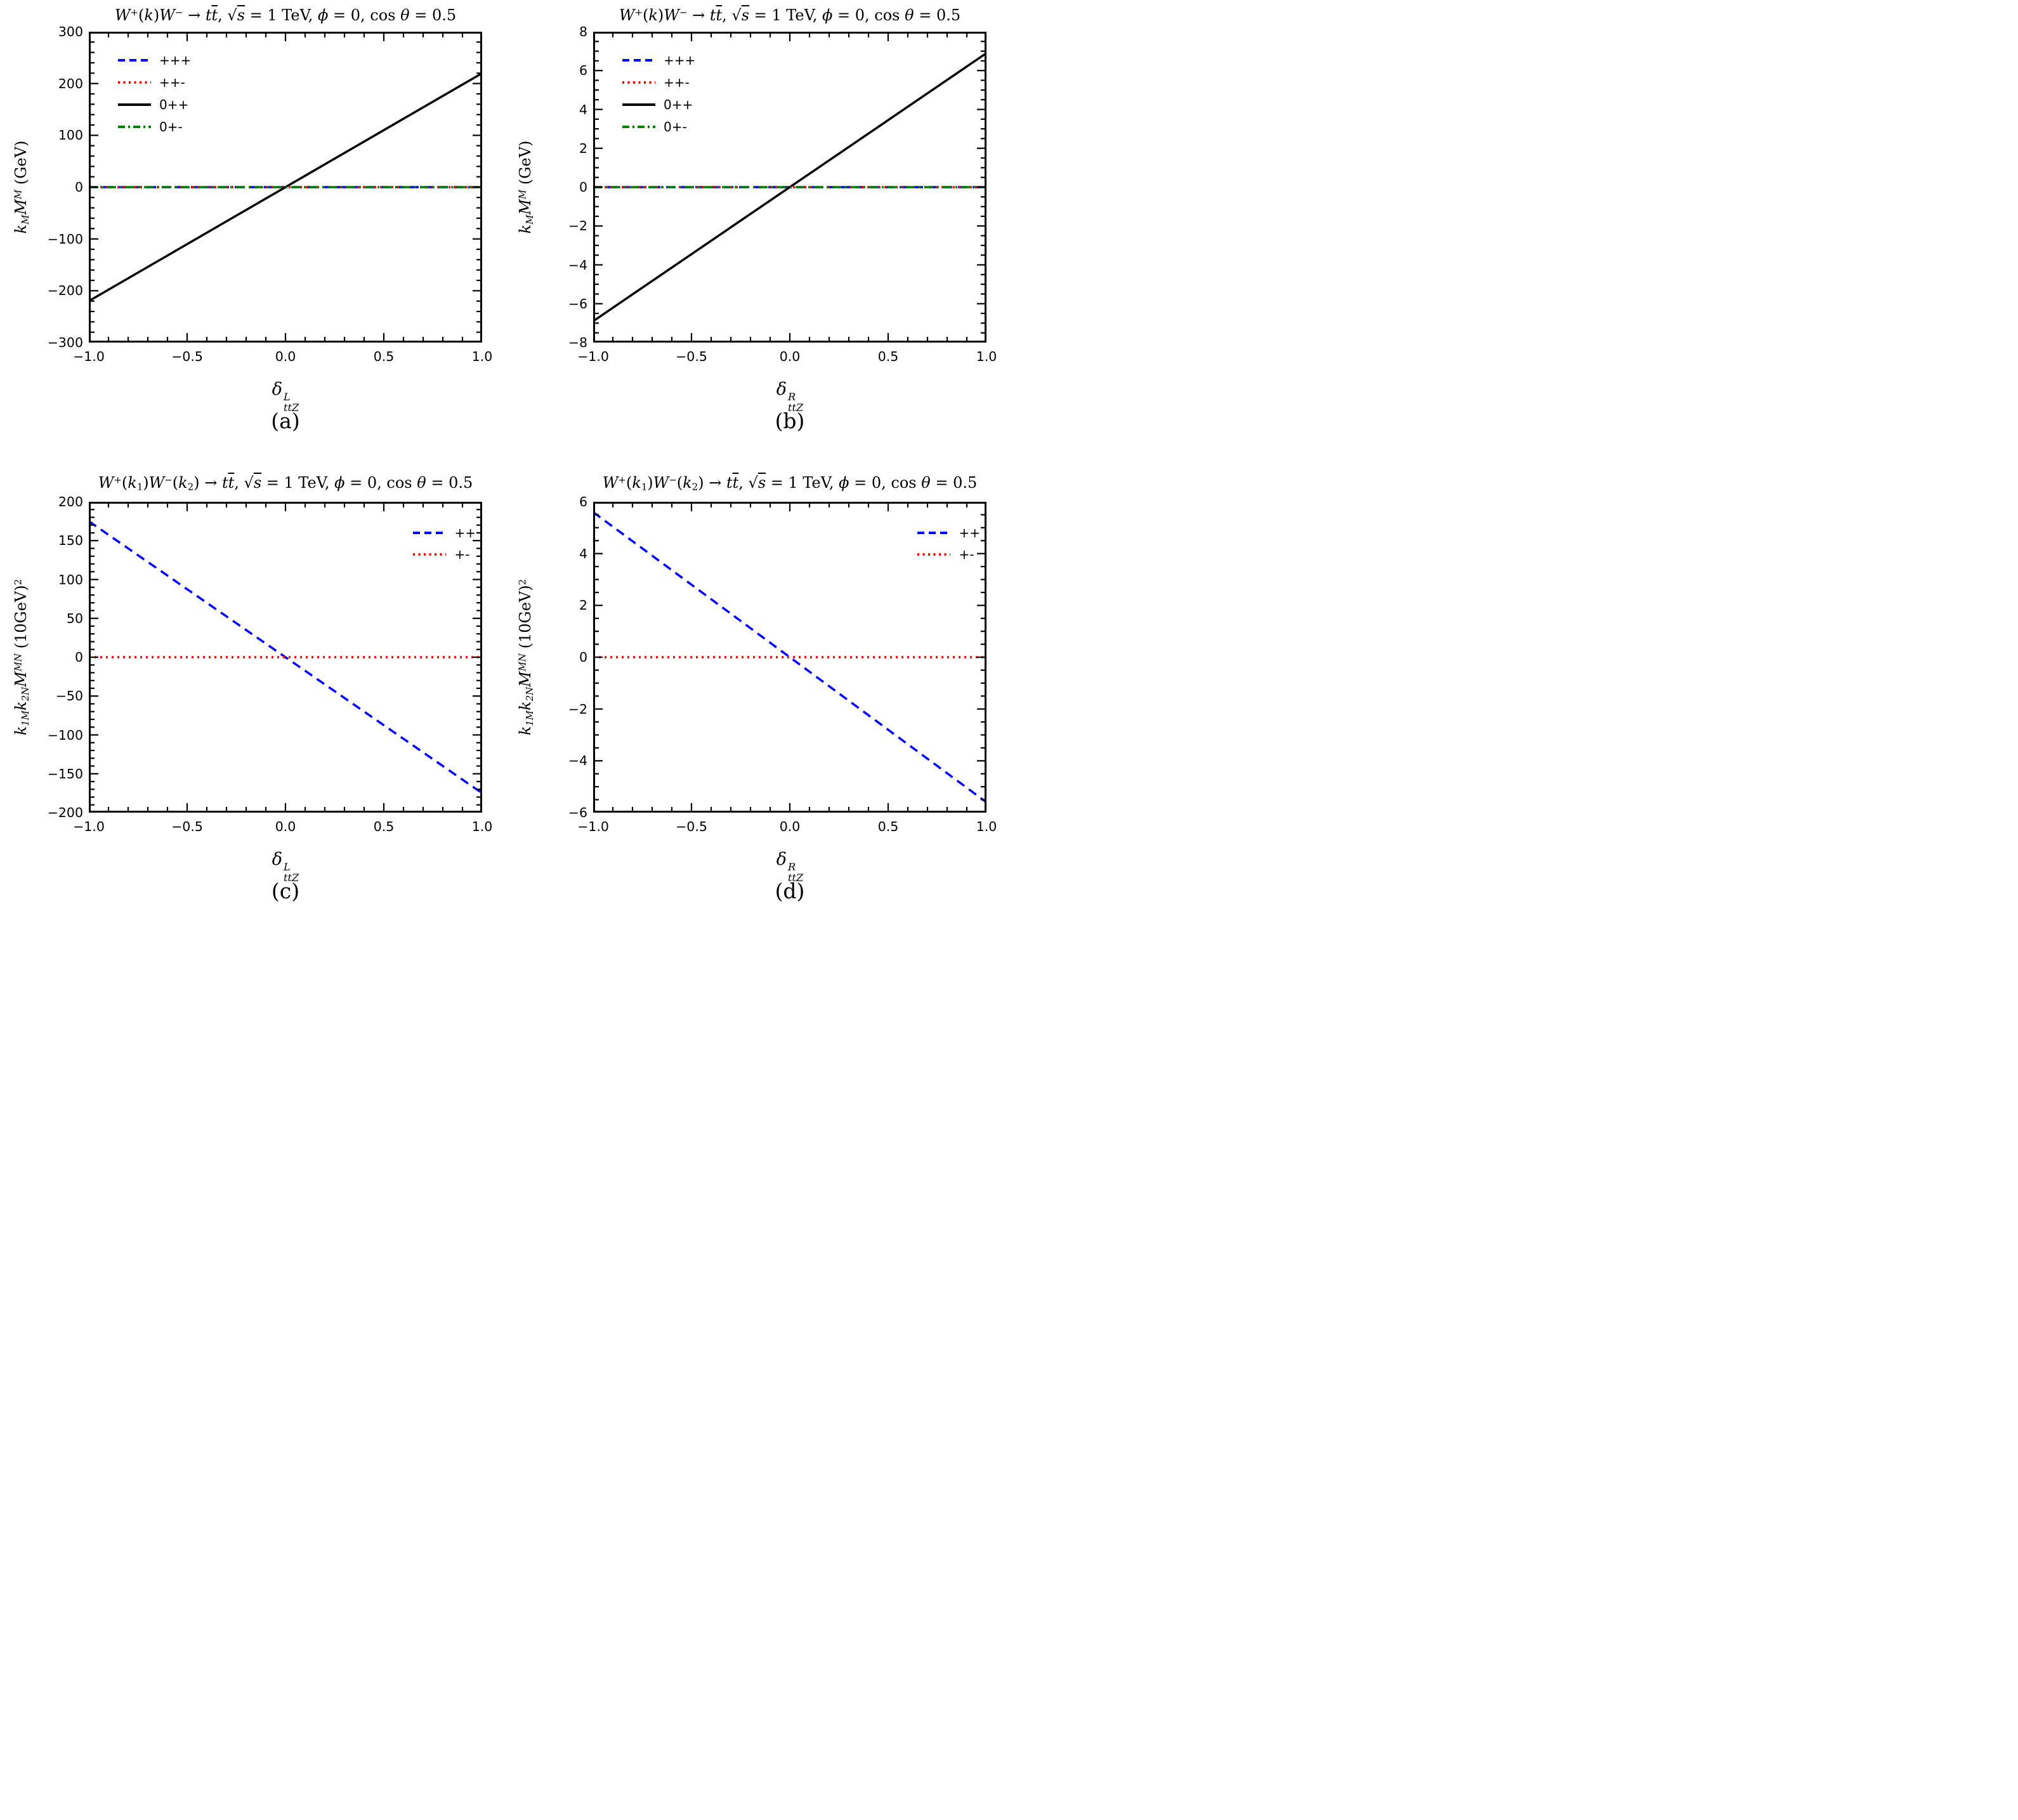 Image resolution: width=2018 pixels, height=1820 pixels. Describe the element at coordinates (677, 82) in the screenshot. I see `legend-label: ++-` at that location.